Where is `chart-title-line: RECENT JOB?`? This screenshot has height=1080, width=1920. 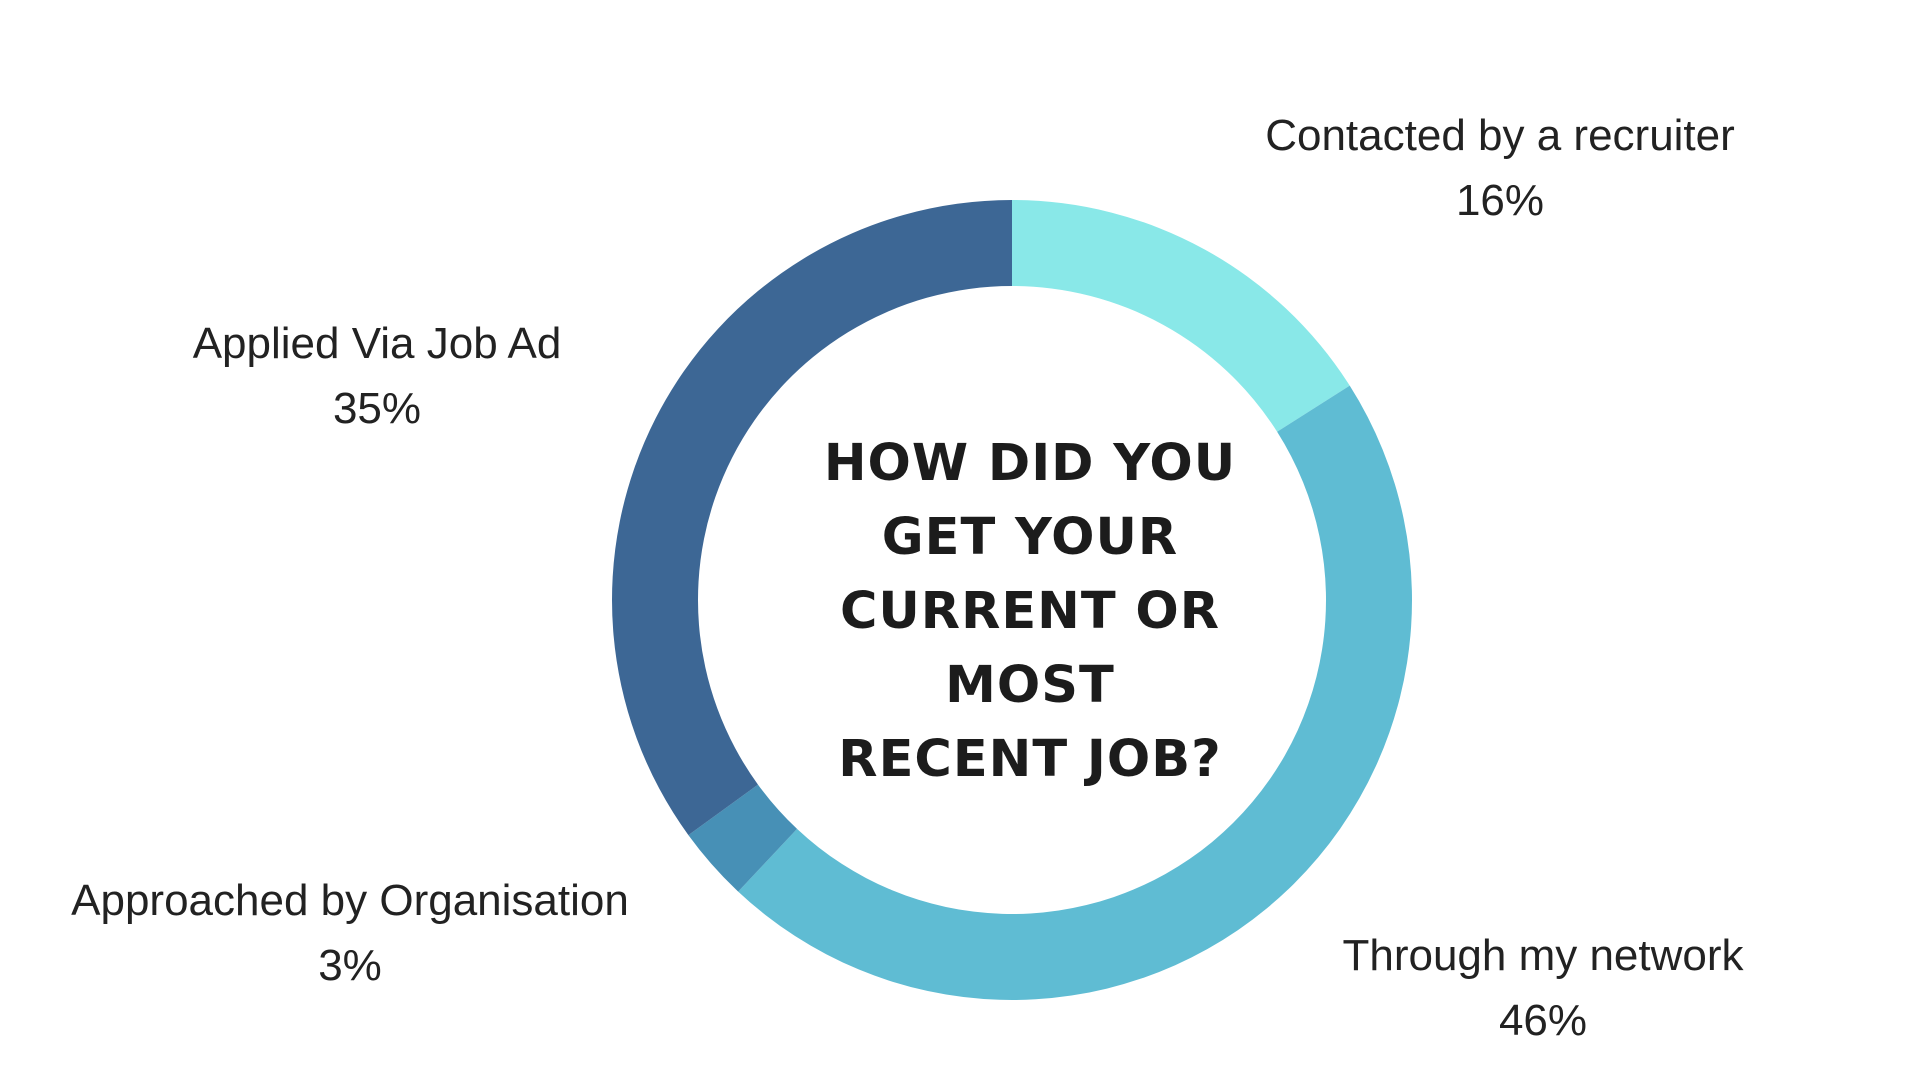 chart-title-line: RECENT JOB? is located at coordinates (1029, 759).